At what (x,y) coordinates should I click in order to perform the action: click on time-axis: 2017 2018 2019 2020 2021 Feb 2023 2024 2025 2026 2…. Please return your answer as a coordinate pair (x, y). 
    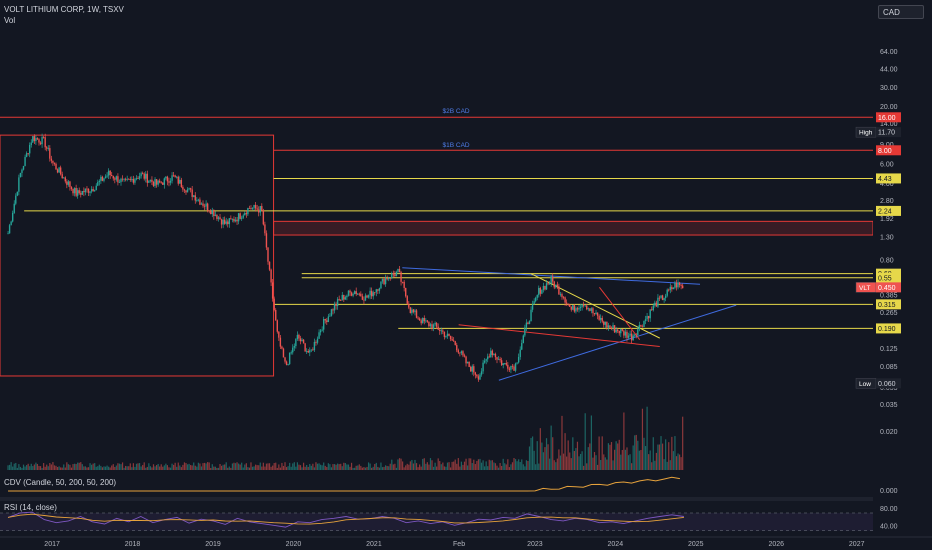
    Looking at the image, I should click on (466, 542).